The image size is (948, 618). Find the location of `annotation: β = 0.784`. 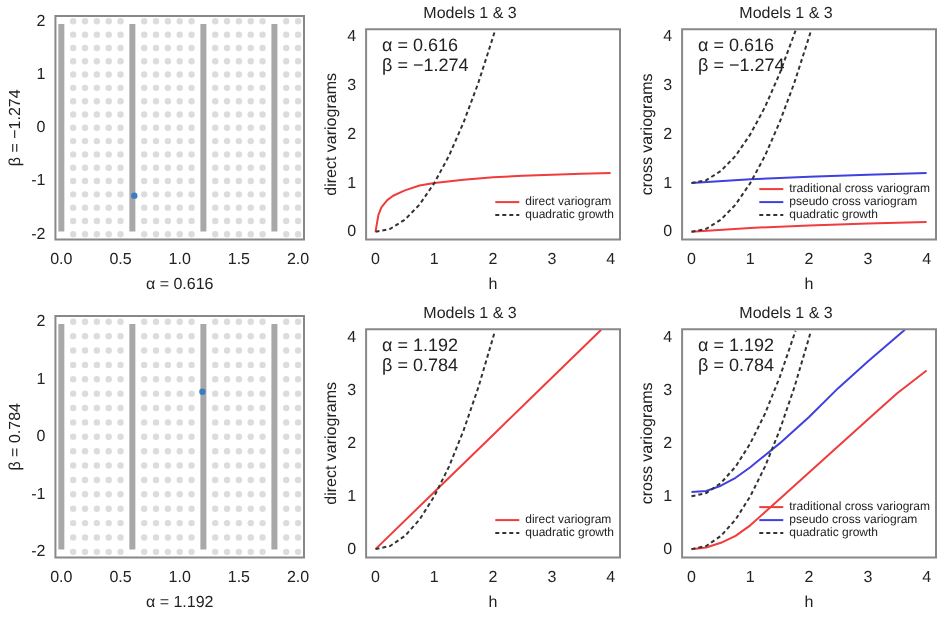

annotation: β = 0.784 is located at coordinates (736, 365).